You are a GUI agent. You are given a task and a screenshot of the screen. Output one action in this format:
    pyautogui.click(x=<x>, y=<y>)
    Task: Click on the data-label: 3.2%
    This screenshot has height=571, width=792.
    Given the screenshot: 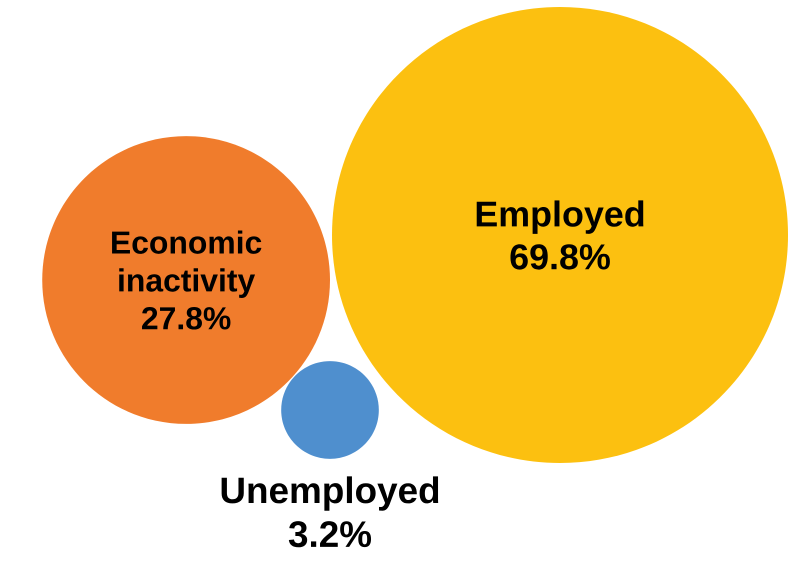 What is the action you would take?
    pyautogui.click(x=330, y=534)
    